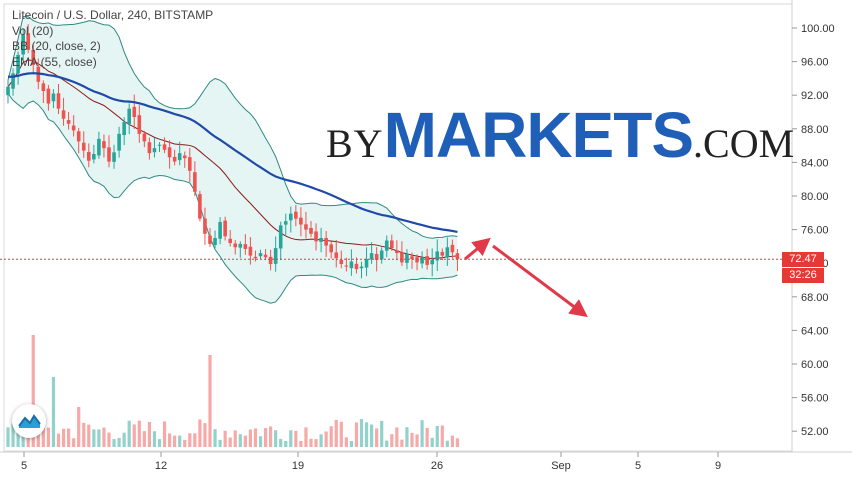 This screenshot has width=852, height=483. What do you see at coordinates (561, 466) in the screenshot?
I see `x-tick-label: Sep` at bounding box center [561, 466].